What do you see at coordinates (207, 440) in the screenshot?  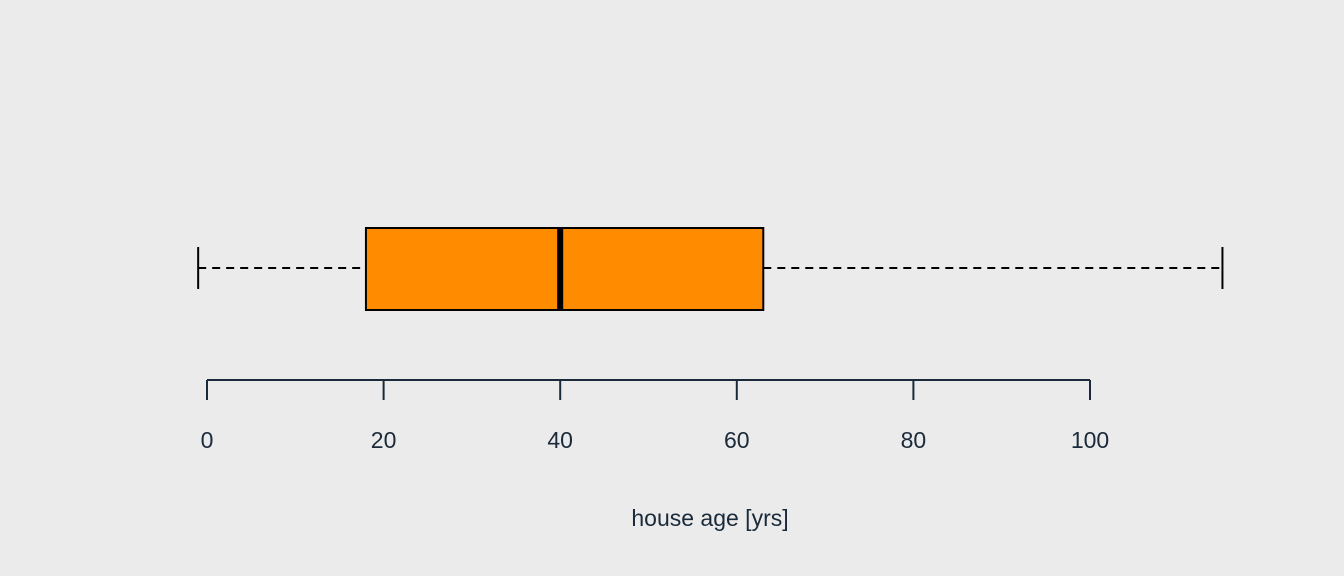 I see `x-tick-label-0: 0` at bounding box center [207, 440].